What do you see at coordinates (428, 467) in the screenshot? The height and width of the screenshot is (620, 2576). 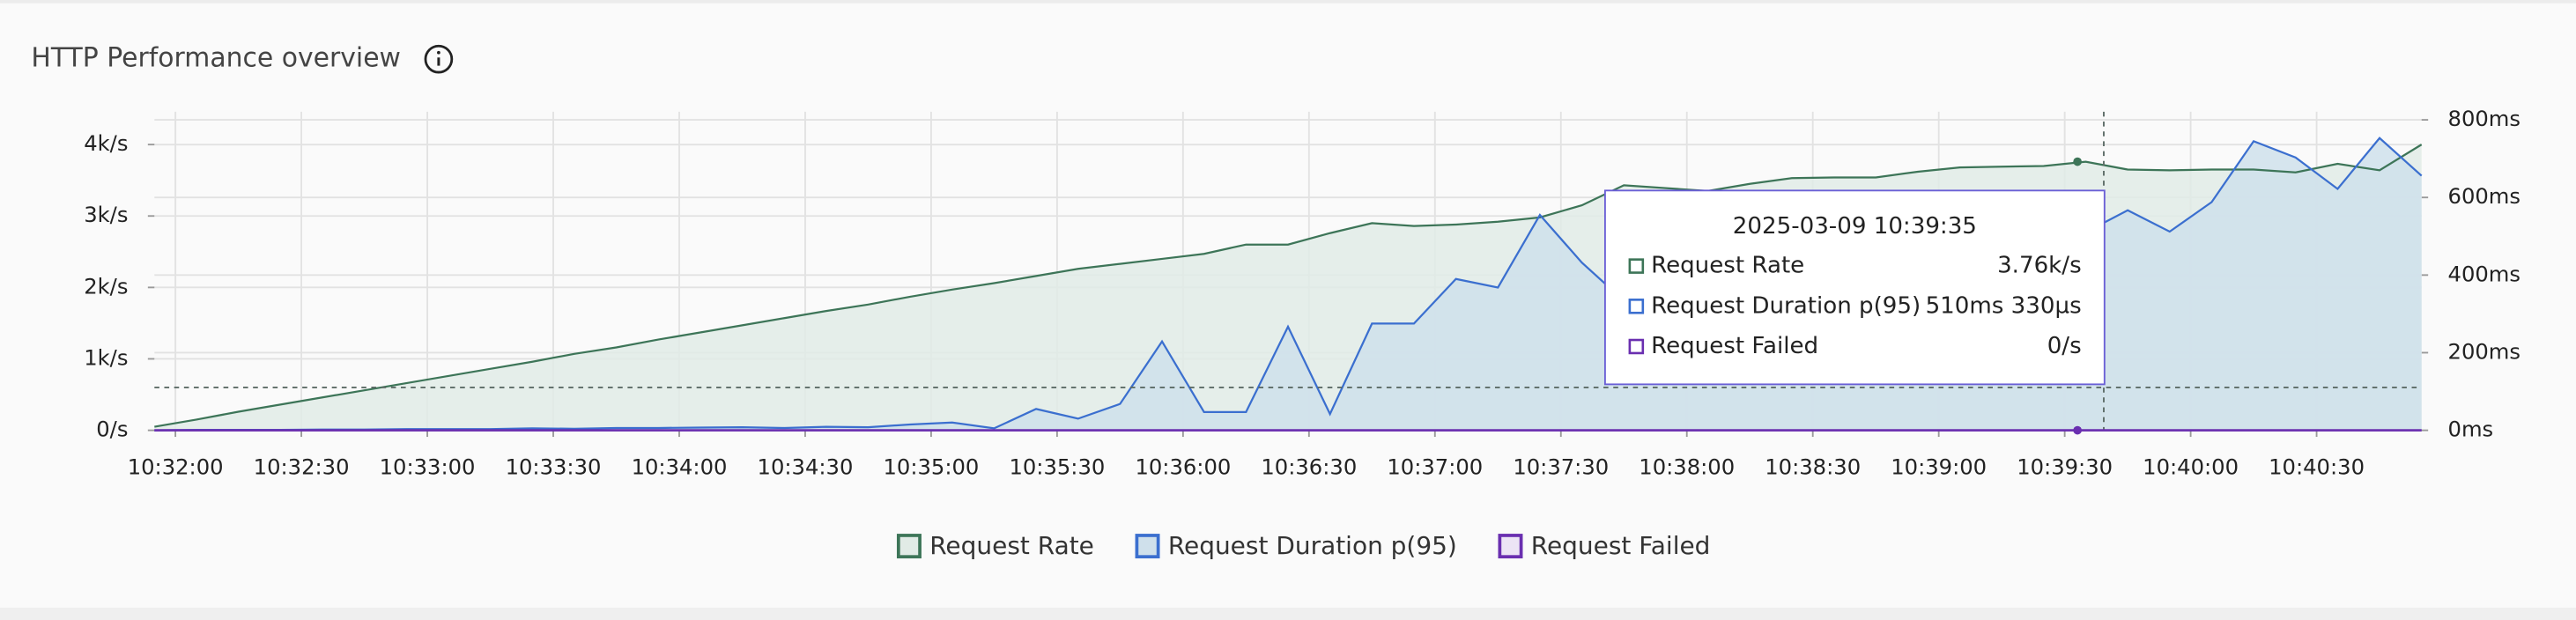 I see `x-tick-label: 10:33:00` at bounding box center [428, 467].